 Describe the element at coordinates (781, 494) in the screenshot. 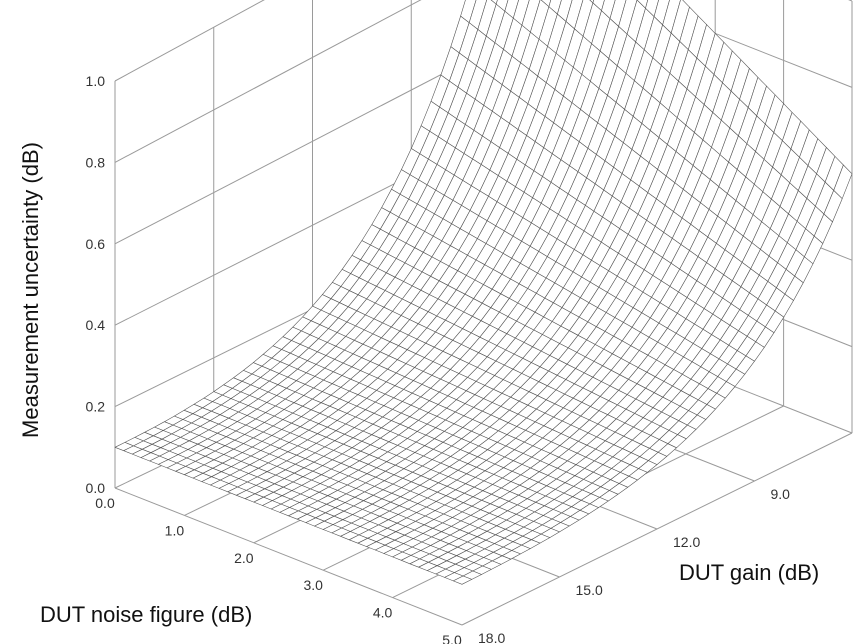

I see `y-tick-label: 9.0` at that location.